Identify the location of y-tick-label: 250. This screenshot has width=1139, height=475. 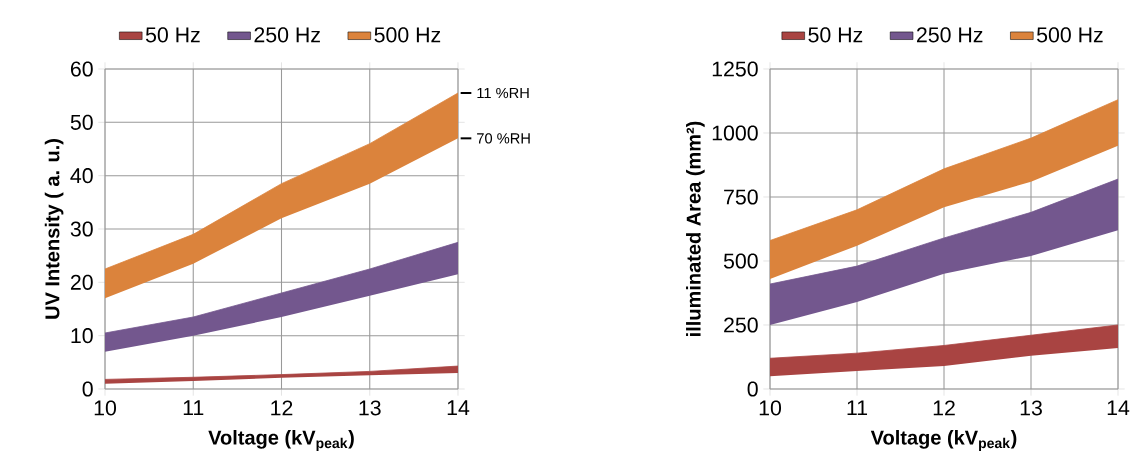
(741, 325).